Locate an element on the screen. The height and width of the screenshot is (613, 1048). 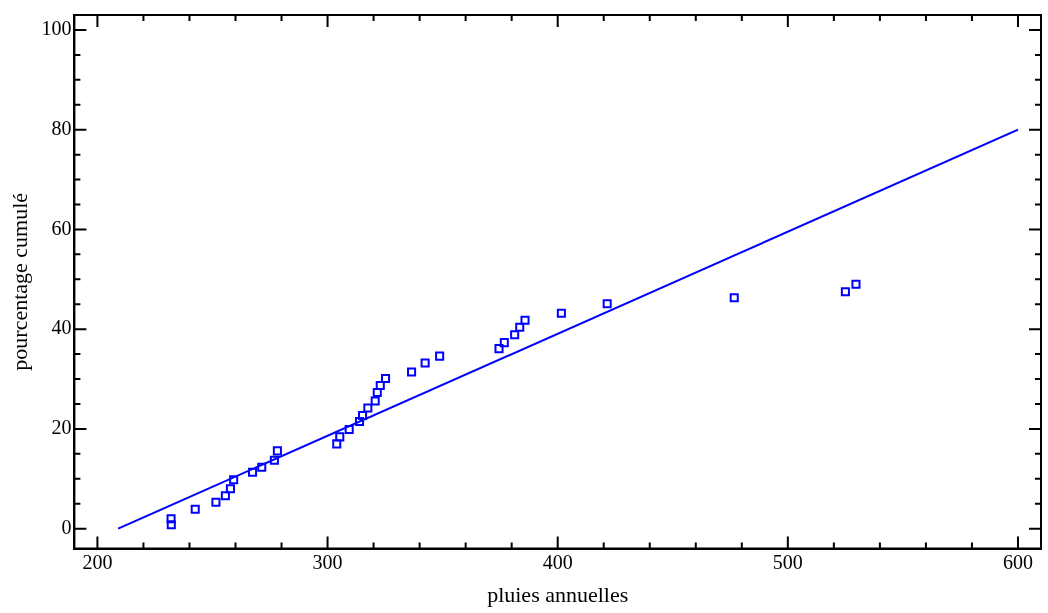
x-tick-label: 600 is located at coordinates (1017, 561).